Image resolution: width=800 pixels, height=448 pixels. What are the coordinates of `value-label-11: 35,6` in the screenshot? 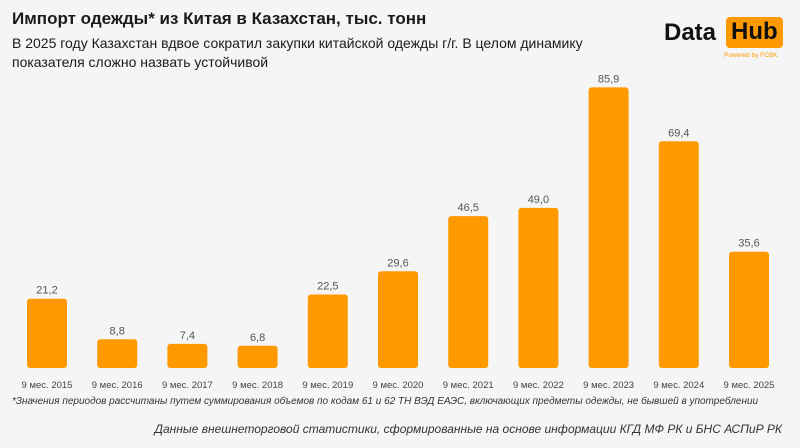 It's located at (748, 244).